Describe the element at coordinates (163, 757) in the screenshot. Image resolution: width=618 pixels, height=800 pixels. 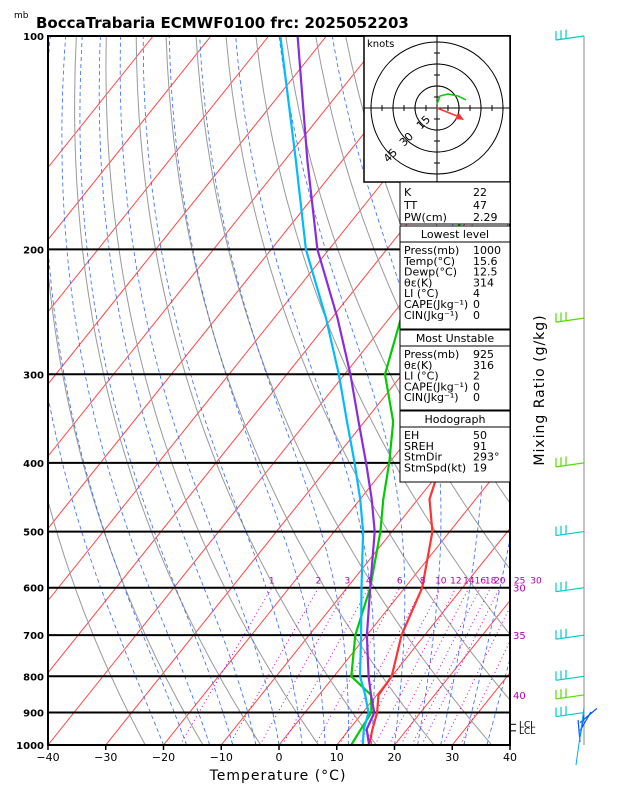
I see `temperature-tick-label: −20` at that location.